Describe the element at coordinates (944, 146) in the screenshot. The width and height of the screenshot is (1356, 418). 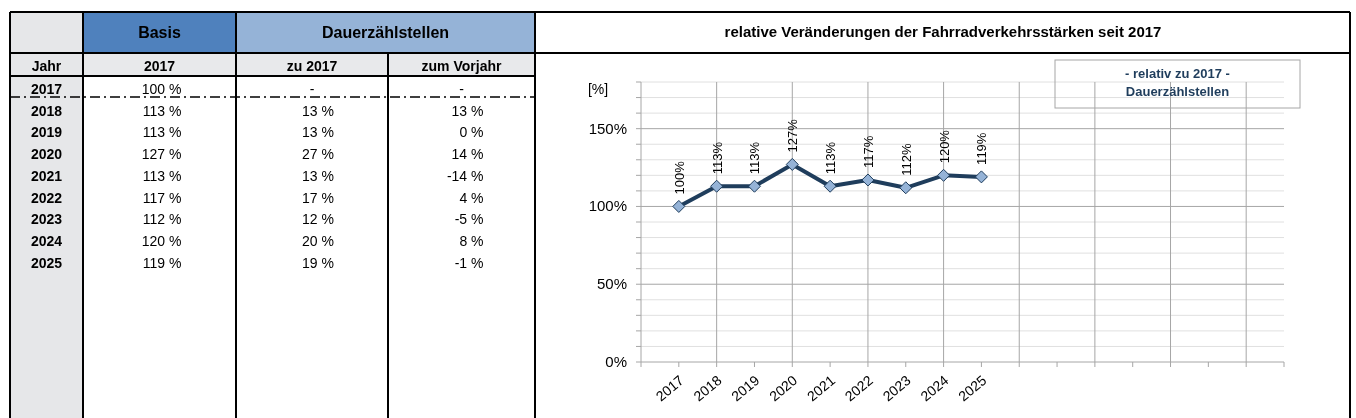
I see `data-label: 120%` at that location.